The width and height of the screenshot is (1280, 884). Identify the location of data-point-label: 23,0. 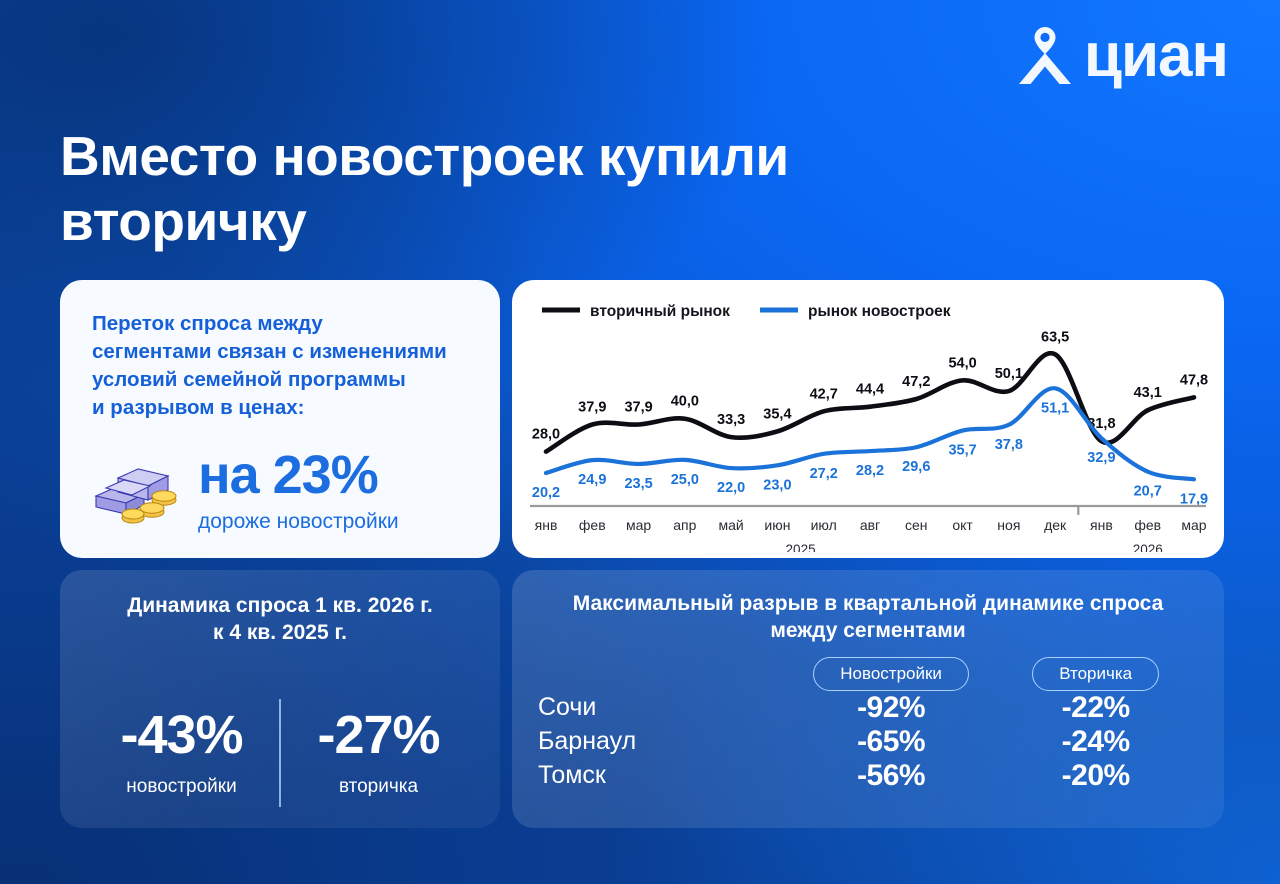
(777, 485).